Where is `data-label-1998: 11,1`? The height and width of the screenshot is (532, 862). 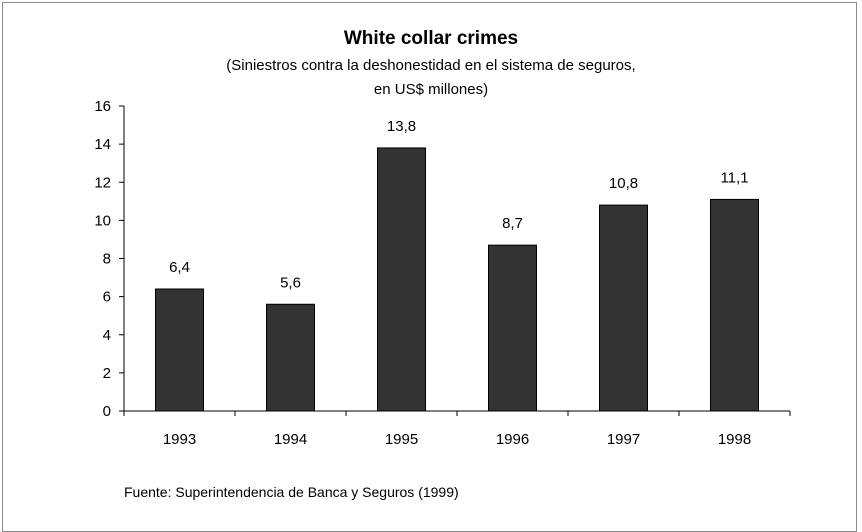 data-label-1998: 11,1 is located at coordinates (734, 177).